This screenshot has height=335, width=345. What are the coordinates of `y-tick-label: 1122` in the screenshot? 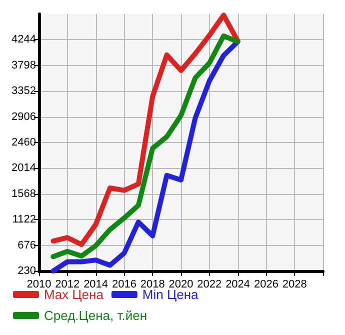 It's located at (24, 220).